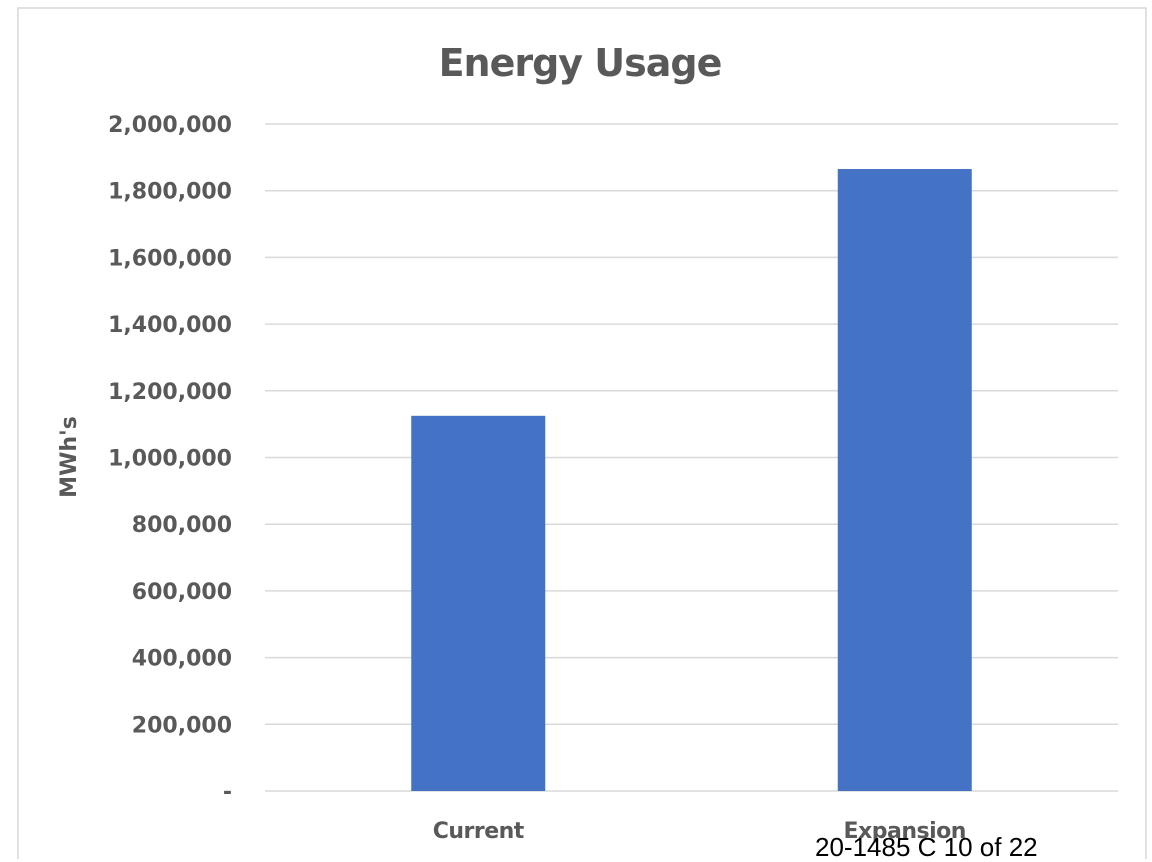 This screenshot has height=862, width=1152. Describe the element at coordinates (170, 258) in the screenshot. I see `y-tick-label: 1,600,000` at that location.